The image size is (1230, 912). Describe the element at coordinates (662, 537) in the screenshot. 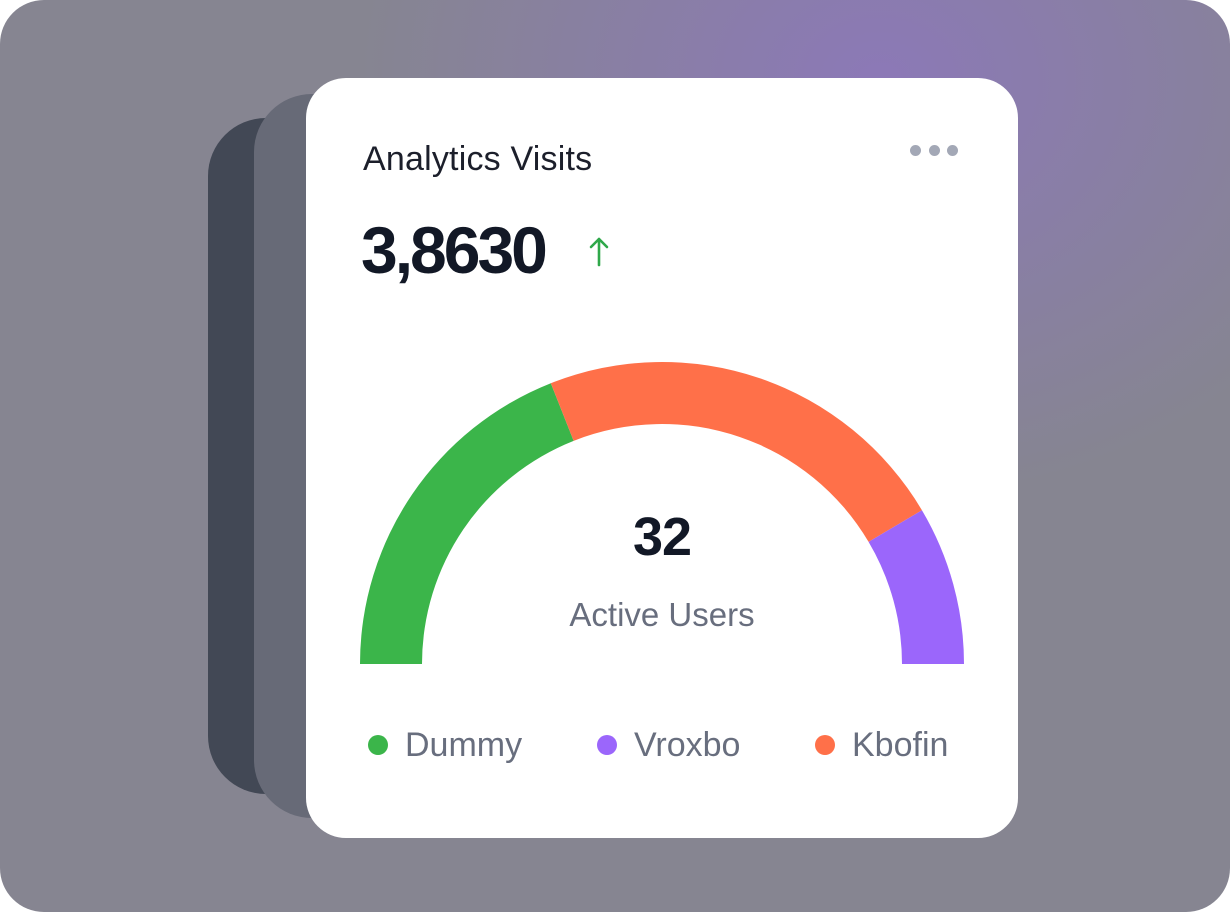

I see `active-users-value: 32` at that location.